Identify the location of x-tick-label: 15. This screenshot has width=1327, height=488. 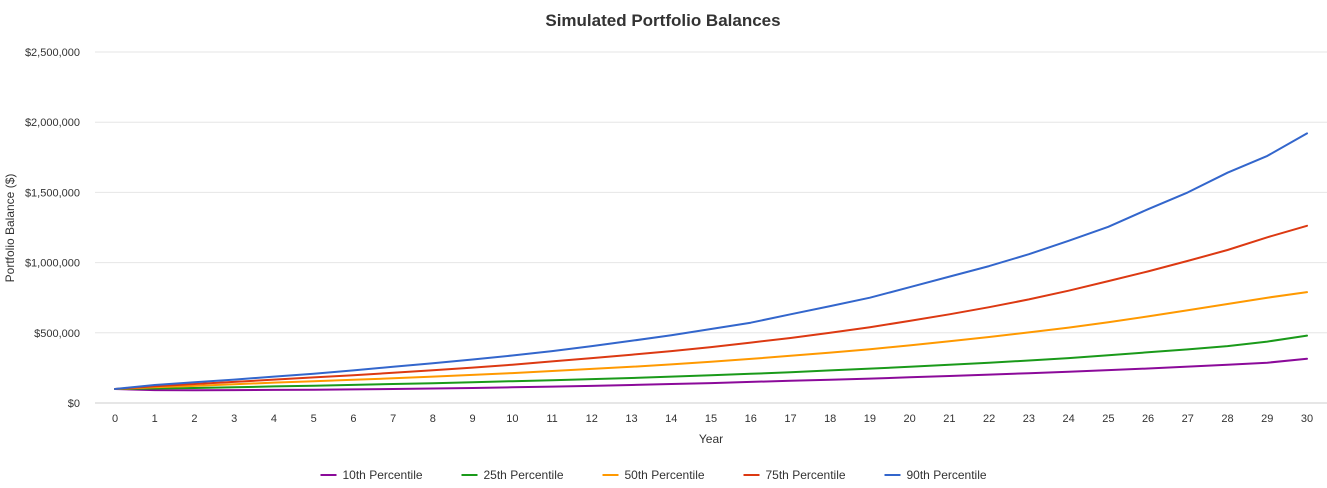
(711, 419).